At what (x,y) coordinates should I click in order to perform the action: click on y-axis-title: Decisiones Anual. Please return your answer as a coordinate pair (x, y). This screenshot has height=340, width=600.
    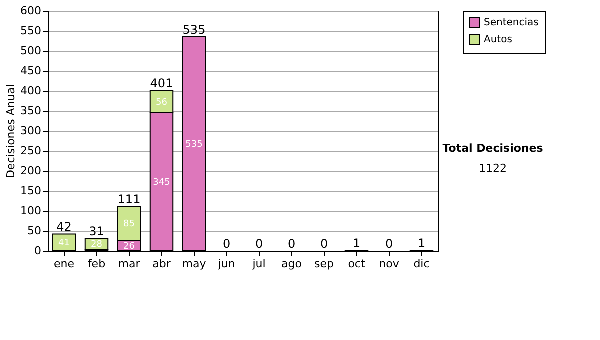
    Looking at the image, I should click on (11, 131).